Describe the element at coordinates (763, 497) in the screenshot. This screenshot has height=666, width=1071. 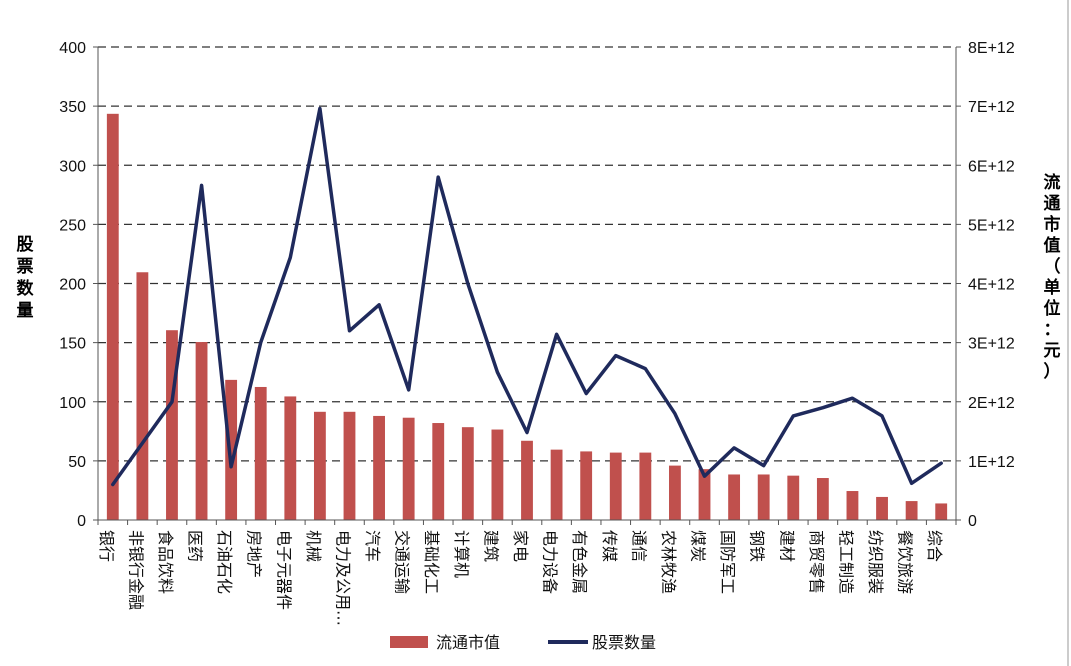
I see `bar-钢铁` at that location.